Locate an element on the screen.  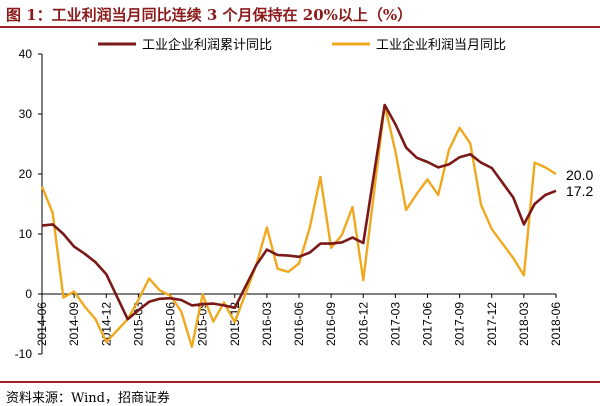
end-label-cumulative: 17.2 is located at coordinates (579, 191).